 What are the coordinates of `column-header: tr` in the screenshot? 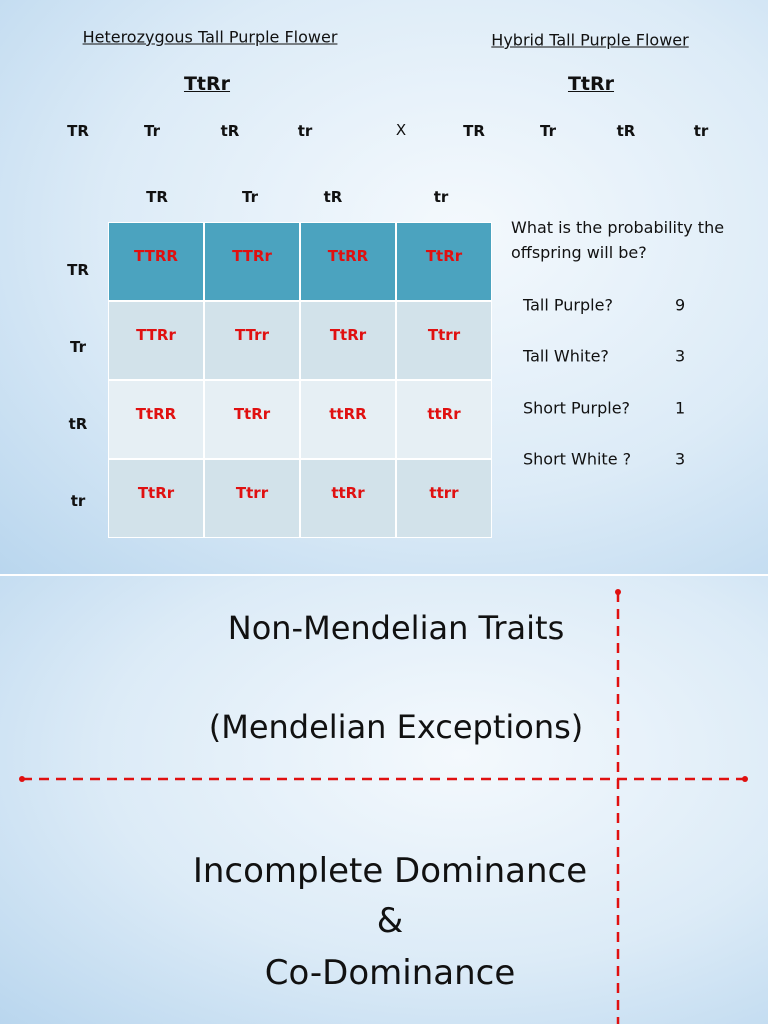 It's located at (441, 197).